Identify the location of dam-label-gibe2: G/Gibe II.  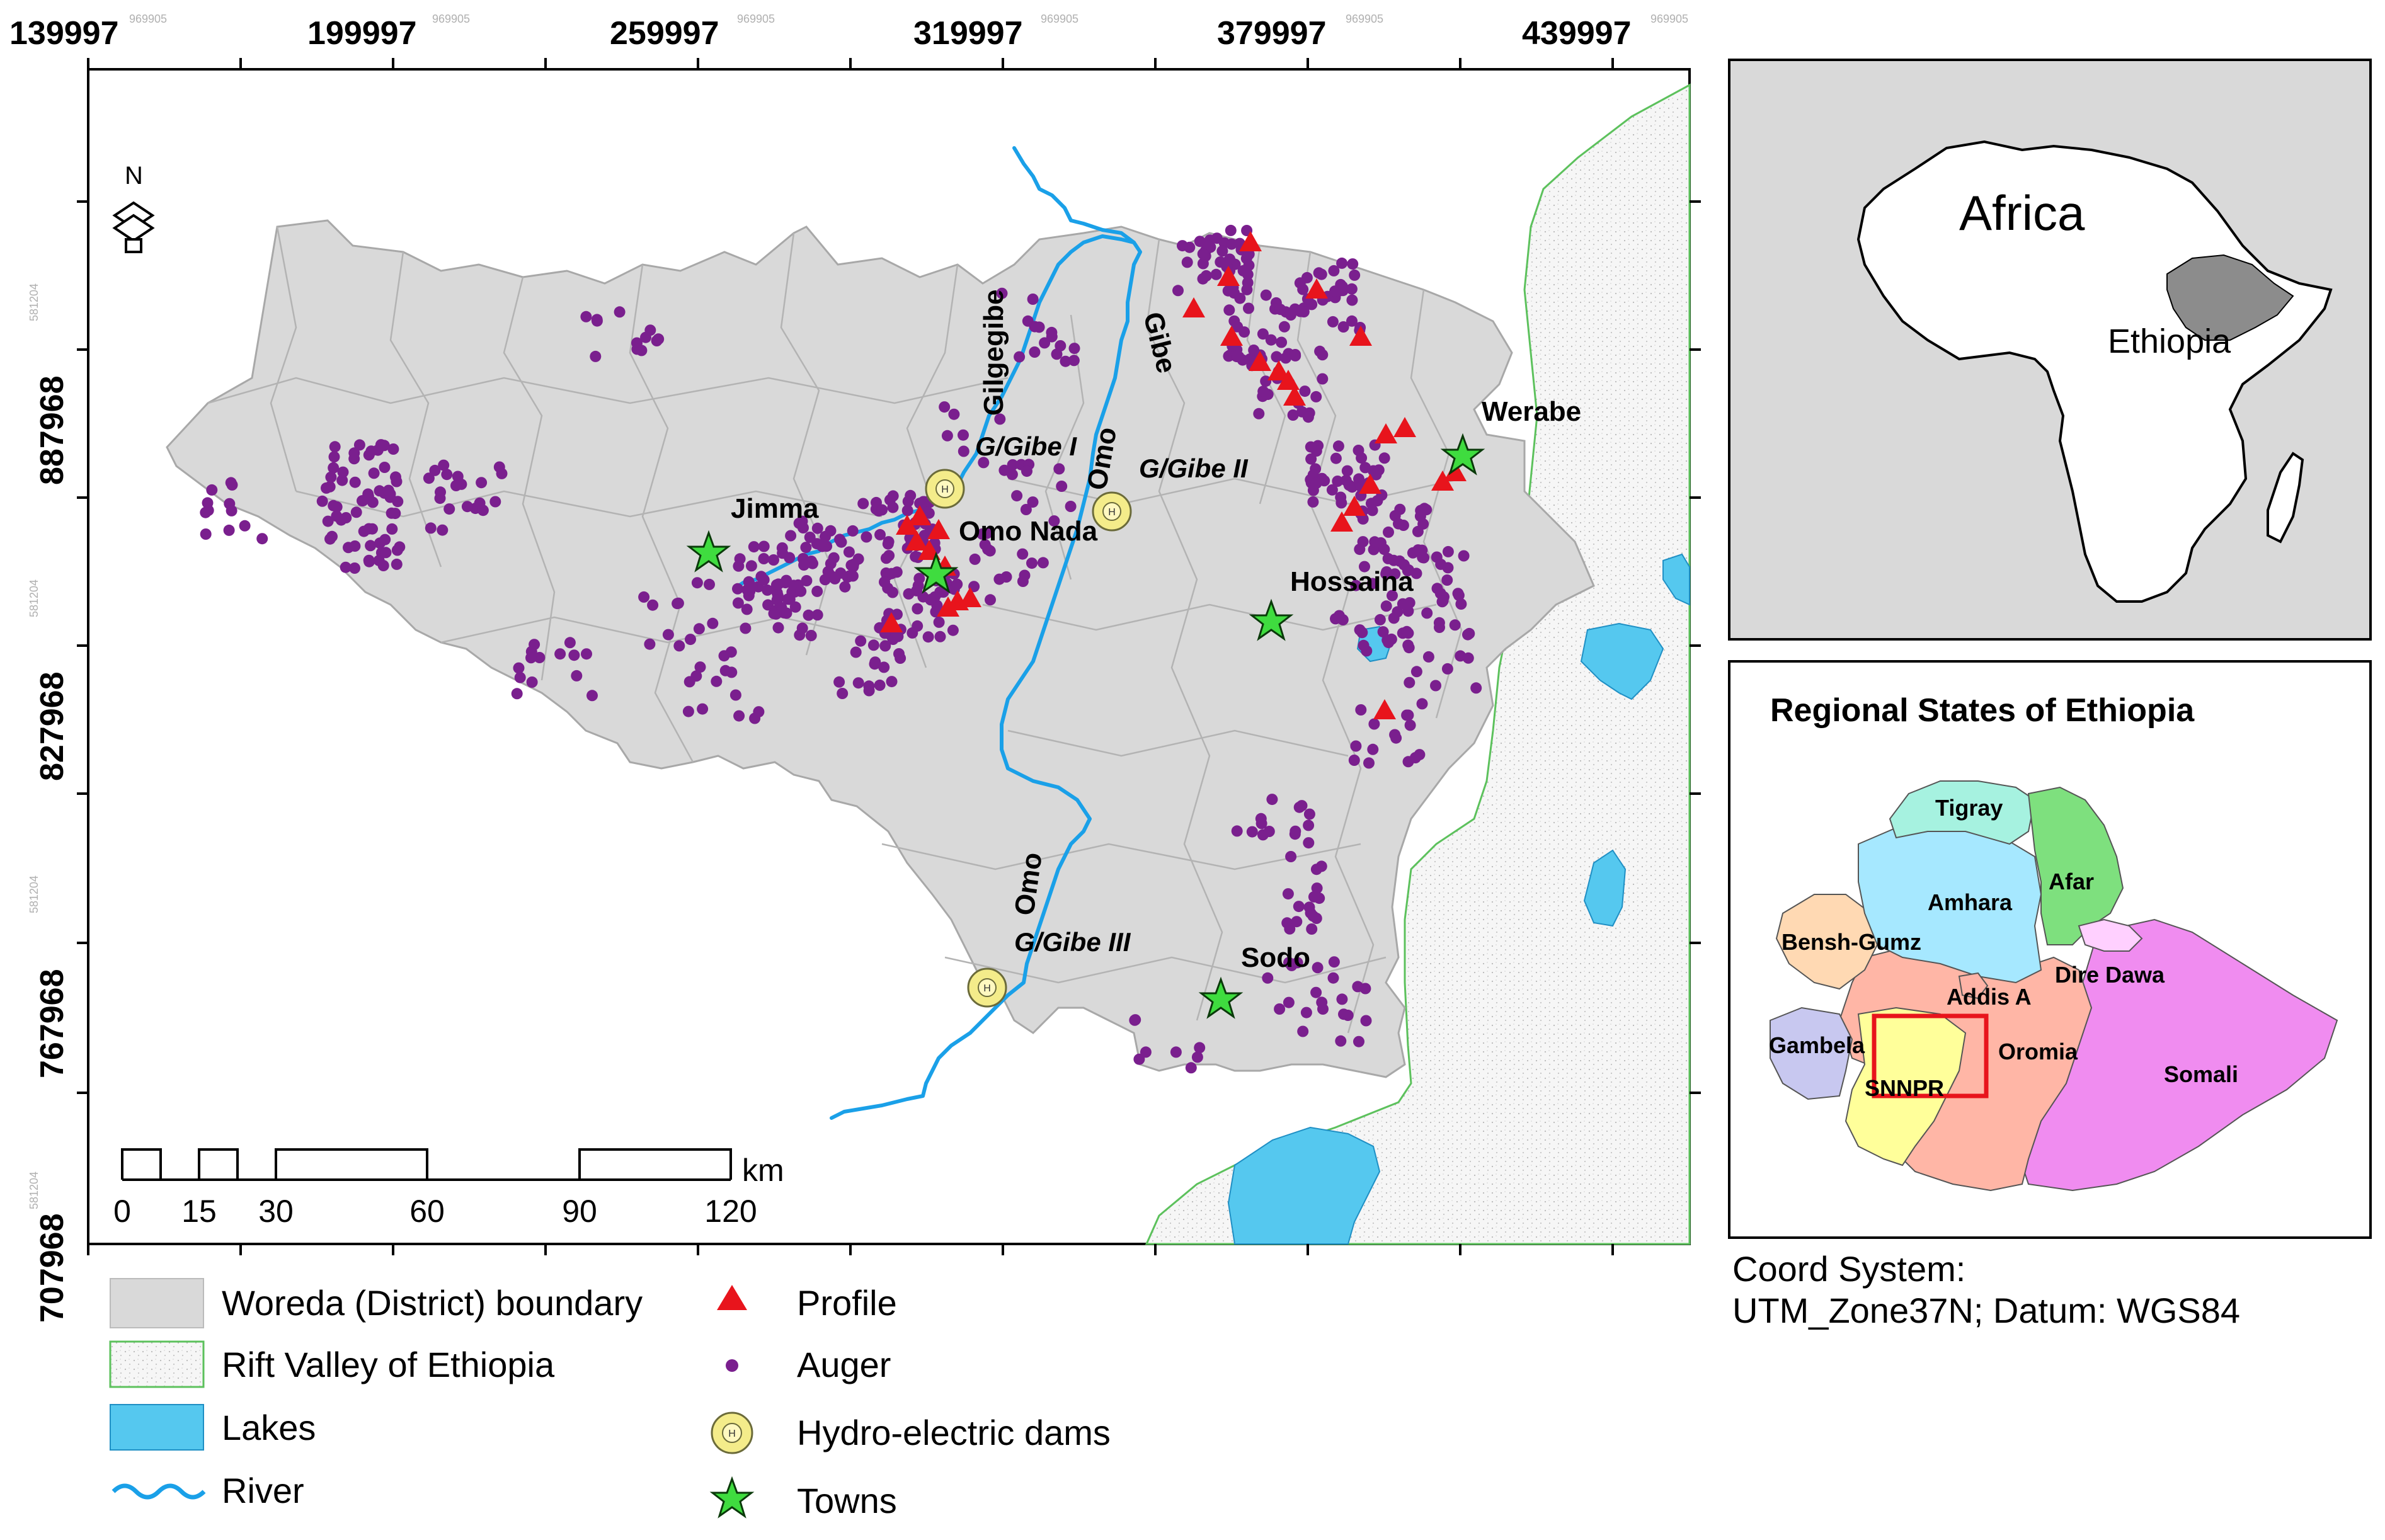
(1194, 468).